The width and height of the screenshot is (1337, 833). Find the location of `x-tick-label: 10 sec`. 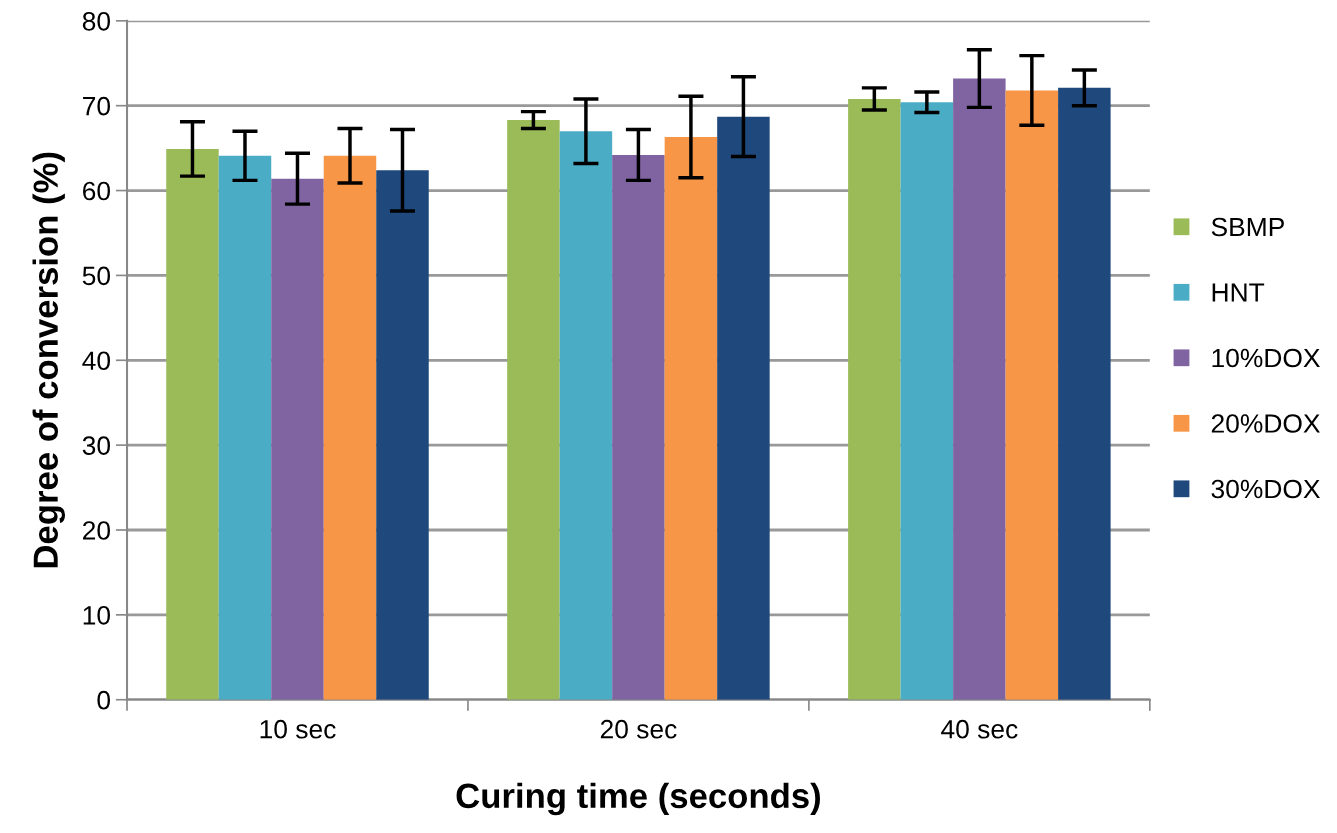

x-tick-label: 10 sec is located at coordinates (298, 729).